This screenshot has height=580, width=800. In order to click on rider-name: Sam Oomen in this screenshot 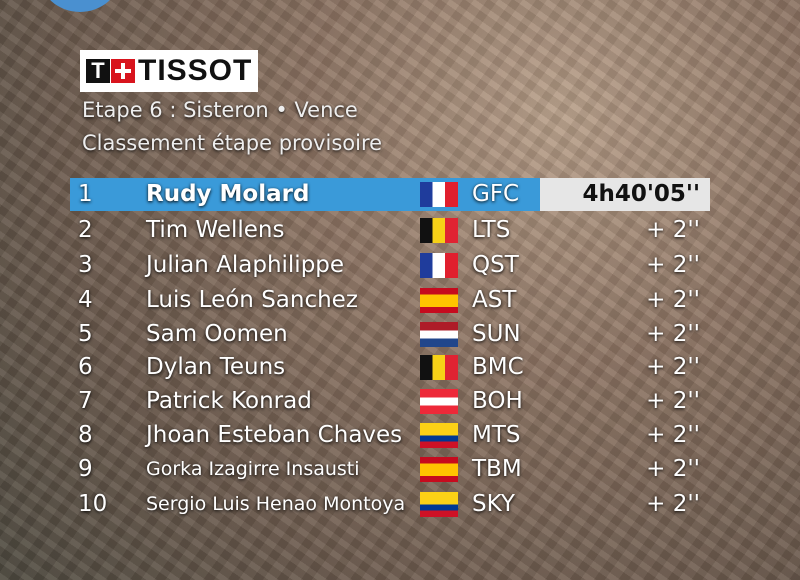, I will do `click(217, 334)`.